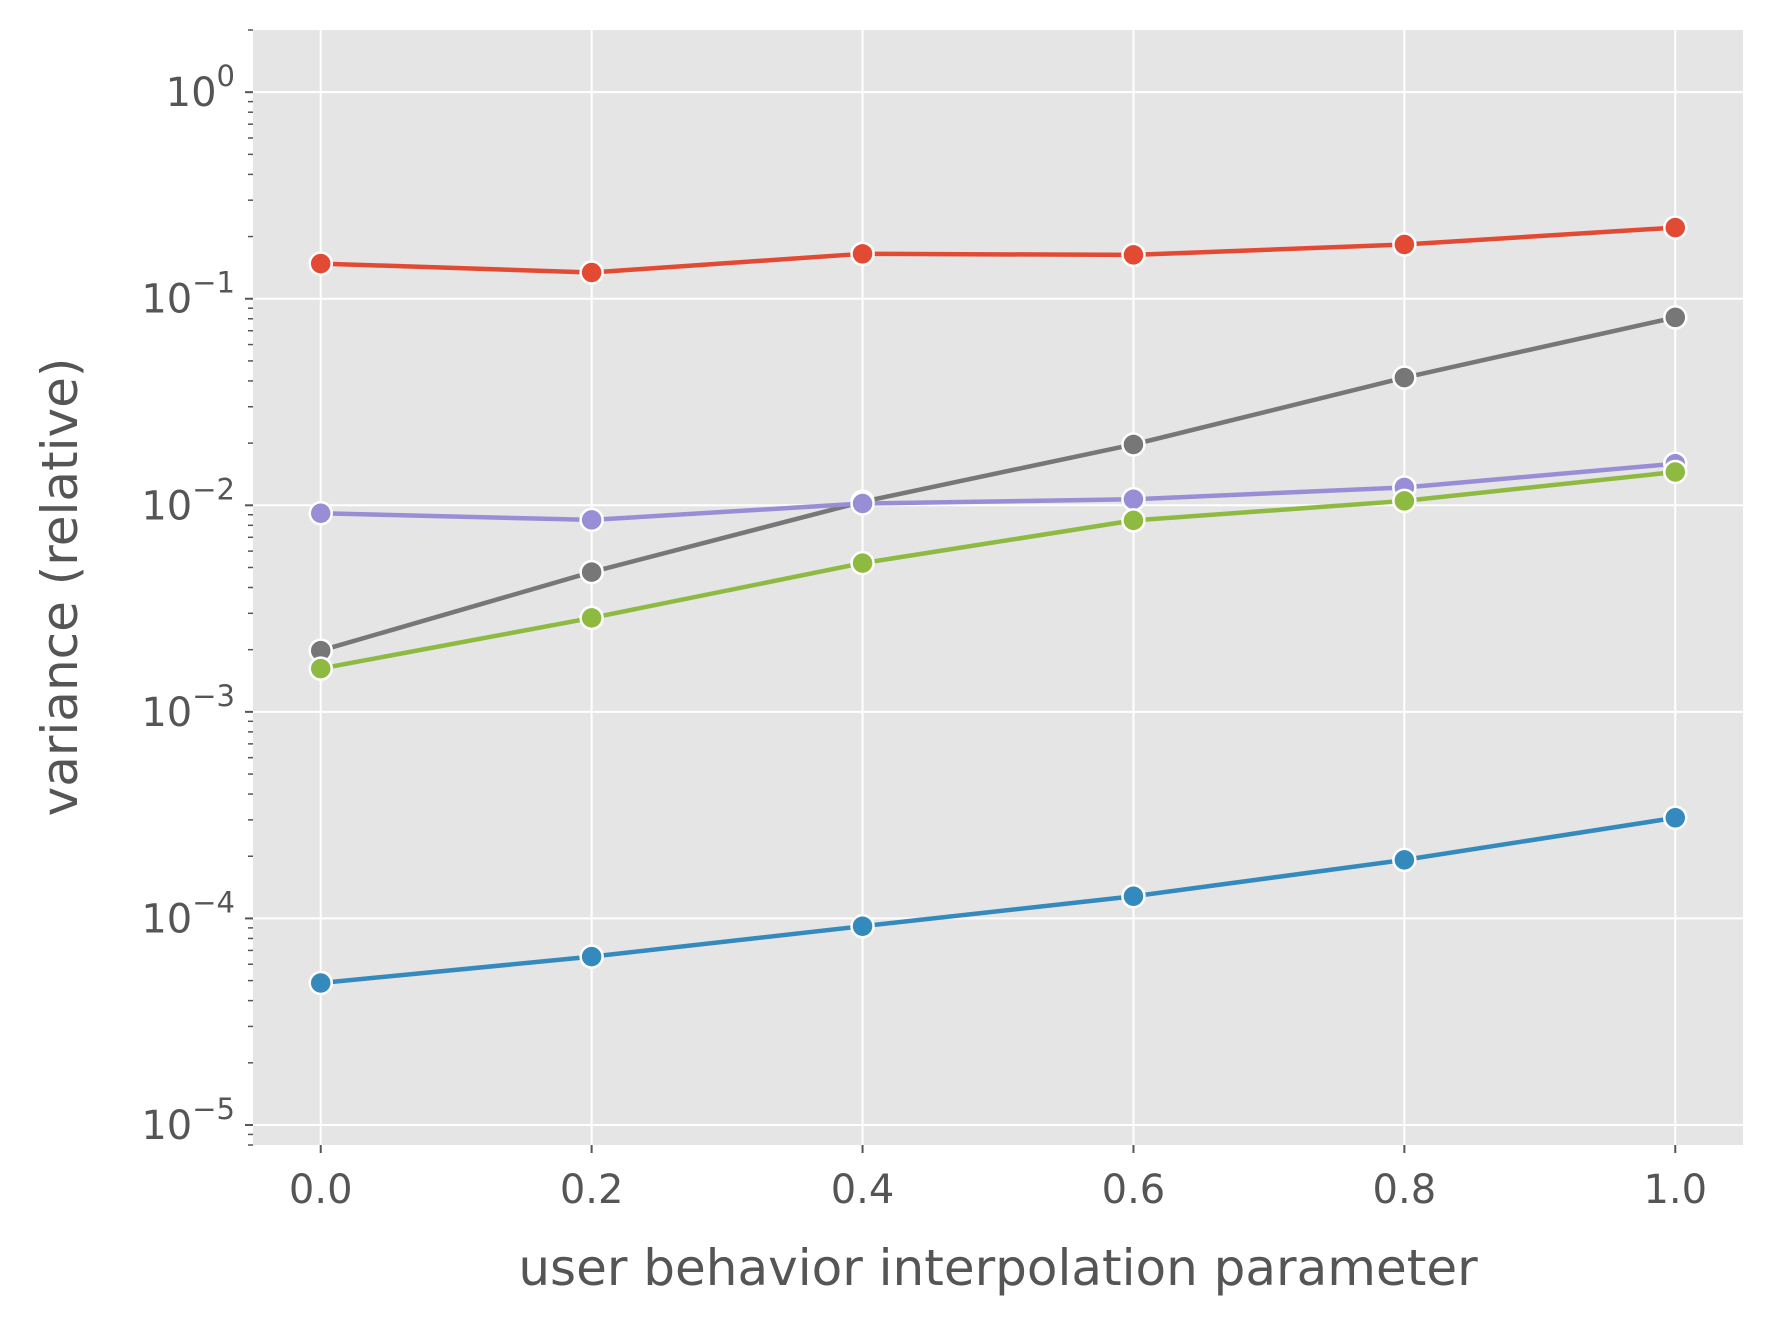  Describe the element at coordinates (188, 500) in the screenshot. I see `y-tick-label: 10⁻²` at that location.